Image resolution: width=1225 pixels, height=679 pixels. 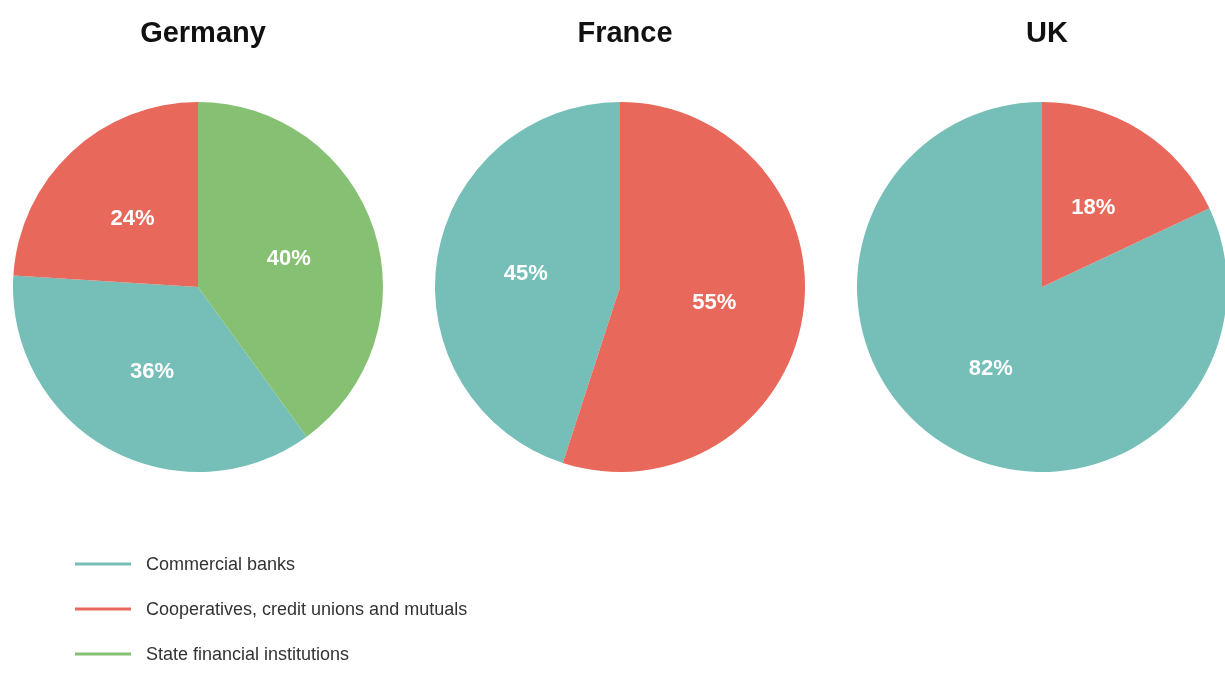 What do you see at coordinates (132, 217) in the screenshot?
I see `data-label: 24%` at bounding box center [132, 217].